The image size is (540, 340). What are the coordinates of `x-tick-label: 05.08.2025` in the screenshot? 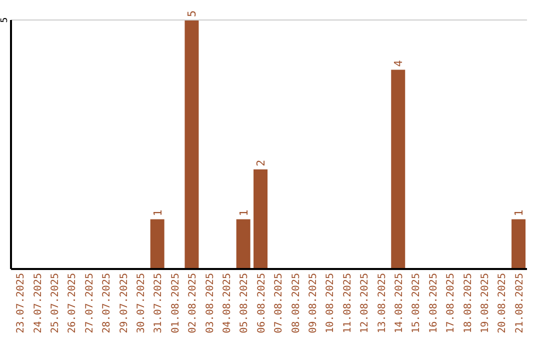 It's located at (244, 303).